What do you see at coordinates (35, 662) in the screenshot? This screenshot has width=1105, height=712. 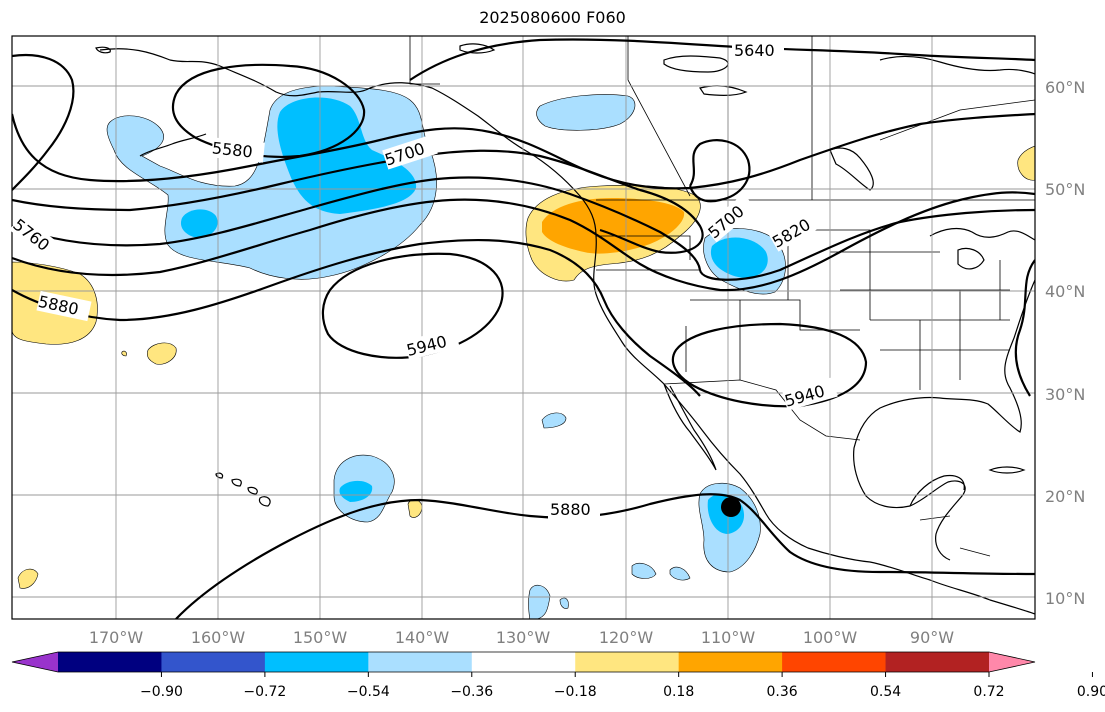 I see `colorbar-extend-low` at bounding box center [35, 662].